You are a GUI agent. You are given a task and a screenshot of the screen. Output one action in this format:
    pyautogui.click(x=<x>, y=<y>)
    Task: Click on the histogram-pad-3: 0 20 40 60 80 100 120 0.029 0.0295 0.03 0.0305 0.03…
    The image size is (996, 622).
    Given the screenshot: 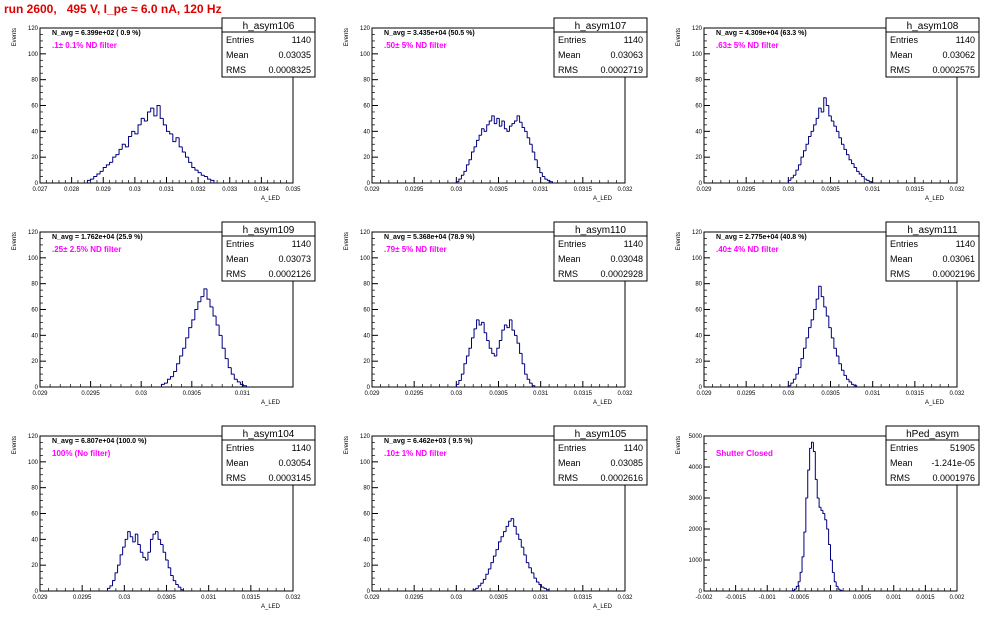 What is the action you would take?
    pyautogui.click(x=830, y=109)
    